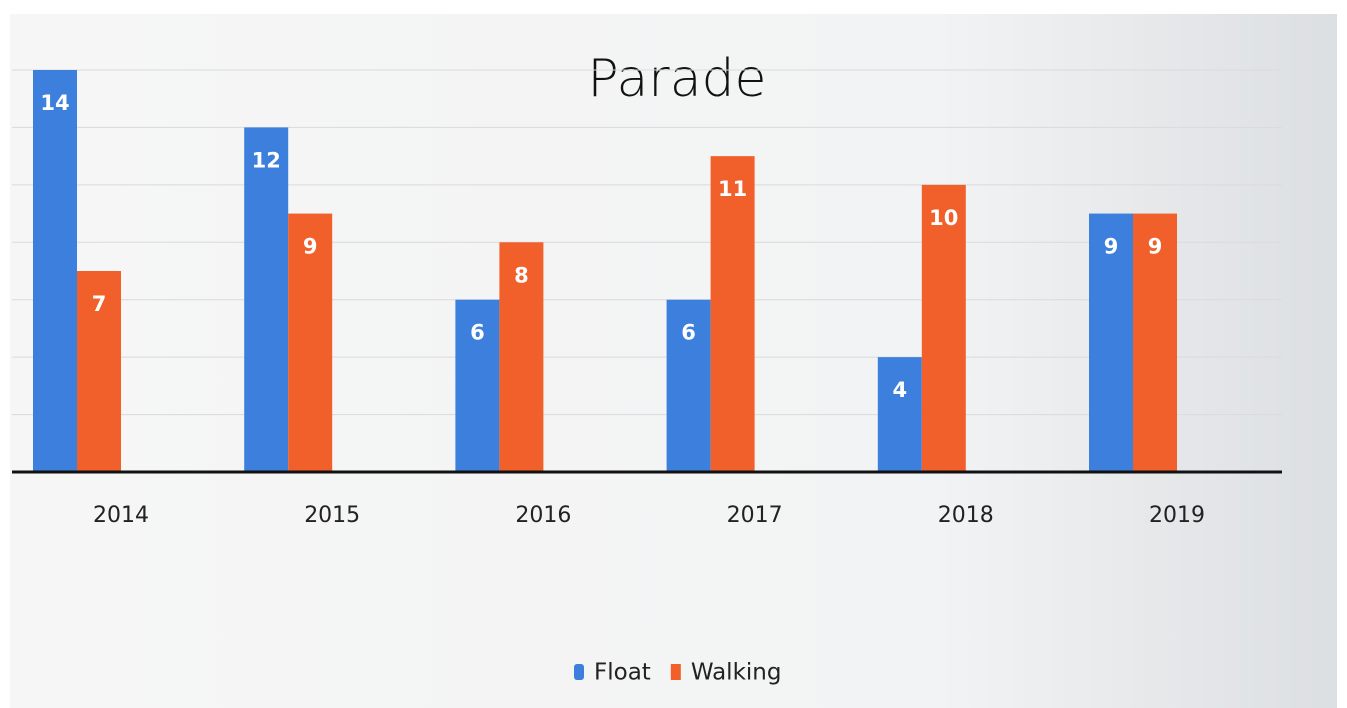  What do you see at coordinates (266, 160) in the screenshot?
I see `data-label: 12` at bounding box center [266, 160].